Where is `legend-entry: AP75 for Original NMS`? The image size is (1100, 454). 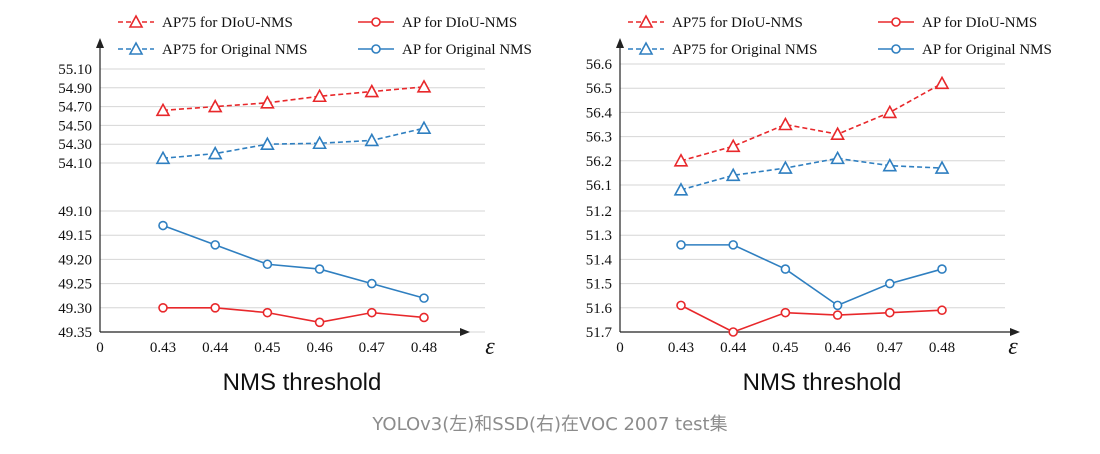
legend-entry: AP75 for Original NMS is located at coordinates (722, 49).